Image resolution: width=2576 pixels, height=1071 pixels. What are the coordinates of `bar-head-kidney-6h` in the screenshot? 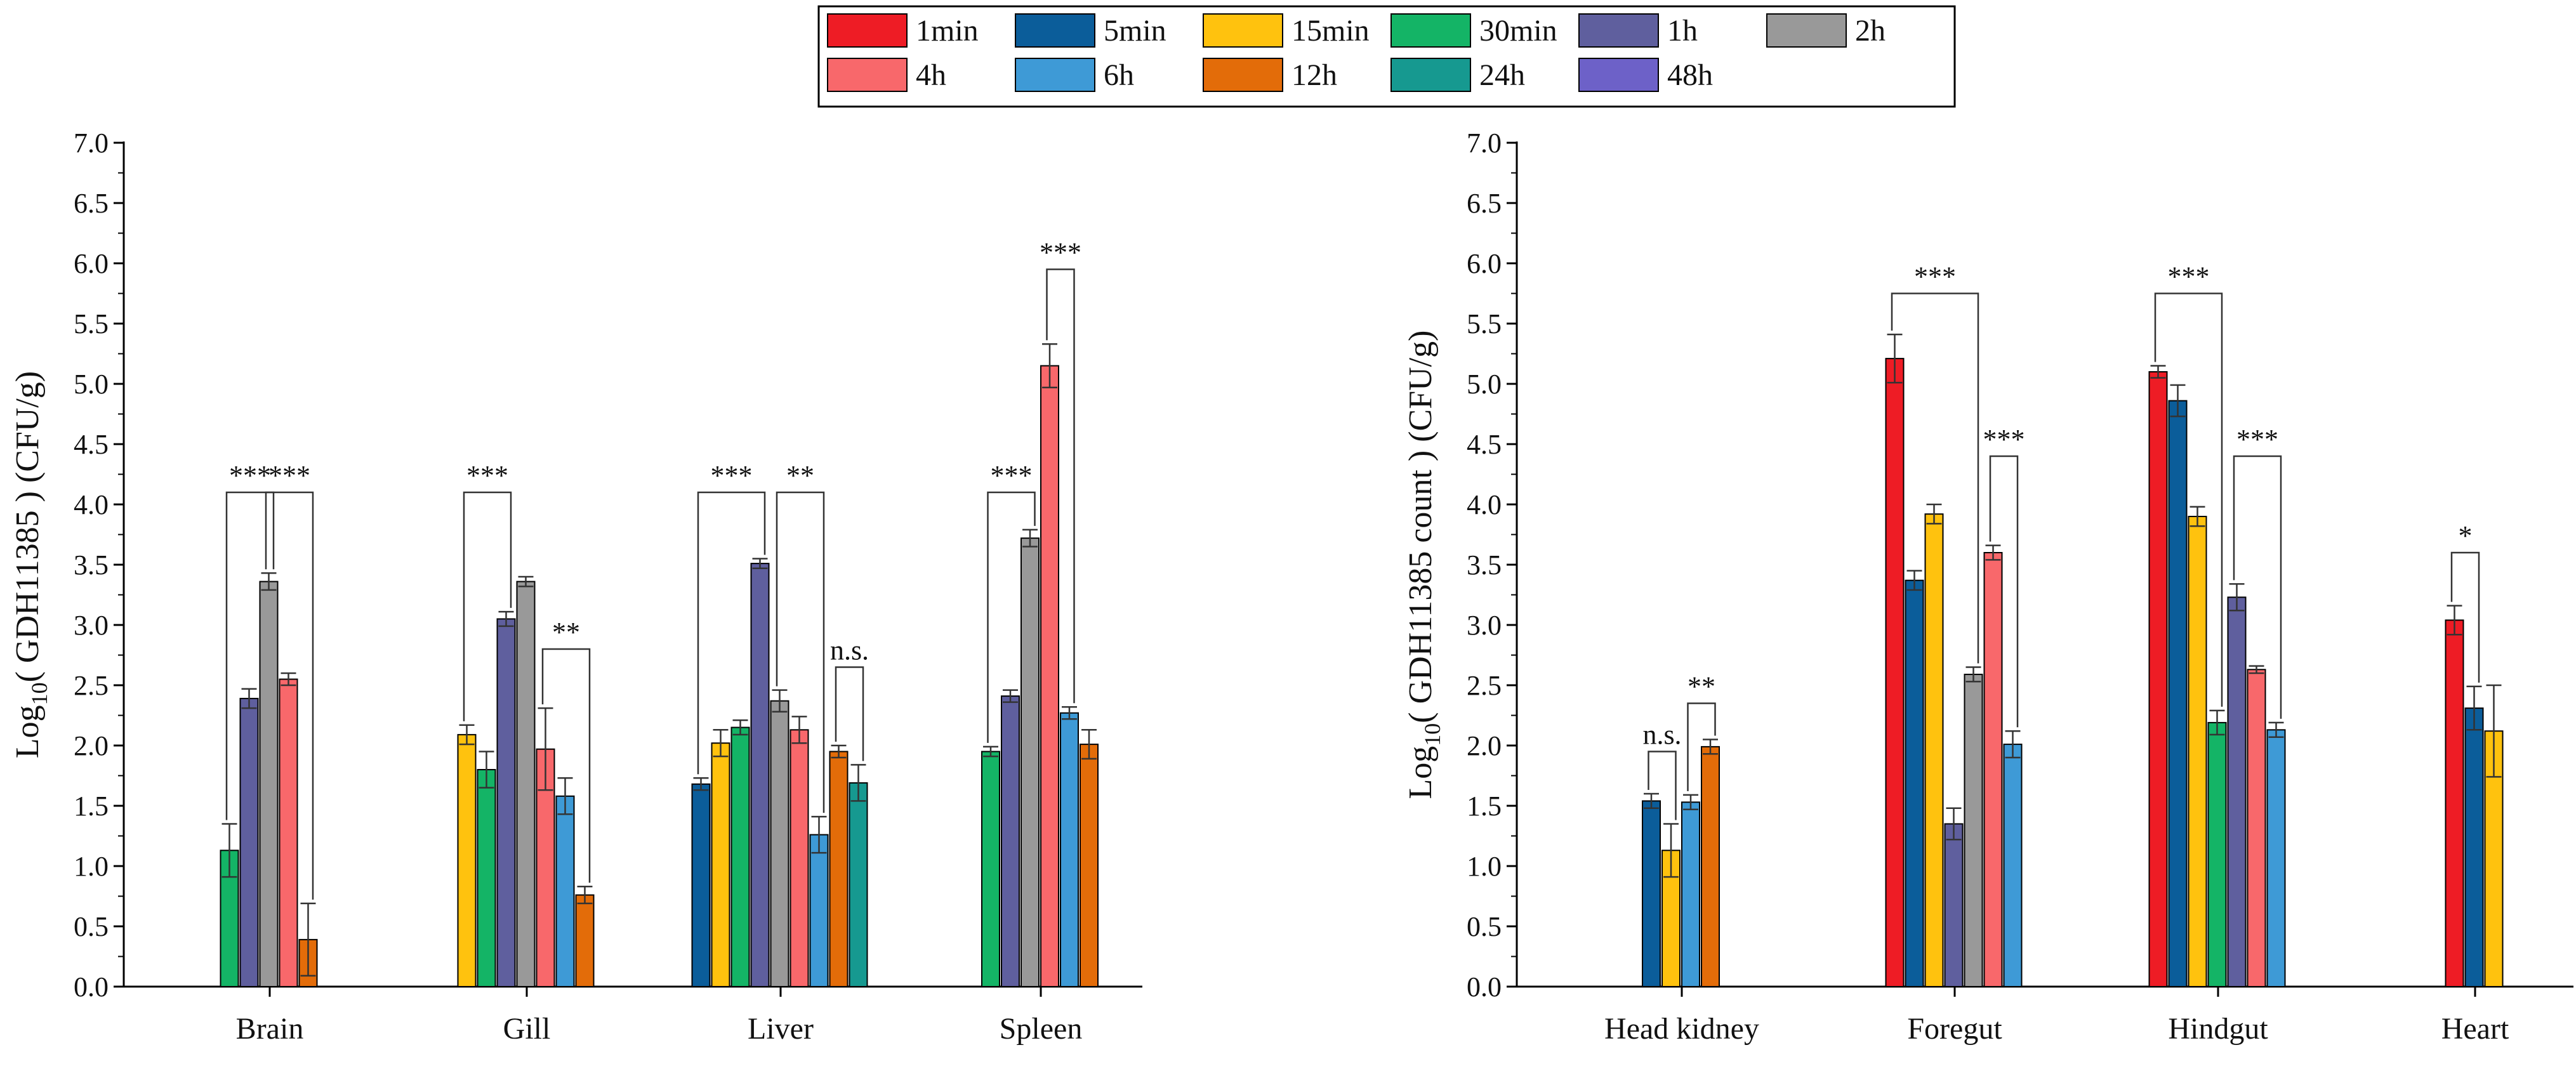 It's located at (1690, 894).